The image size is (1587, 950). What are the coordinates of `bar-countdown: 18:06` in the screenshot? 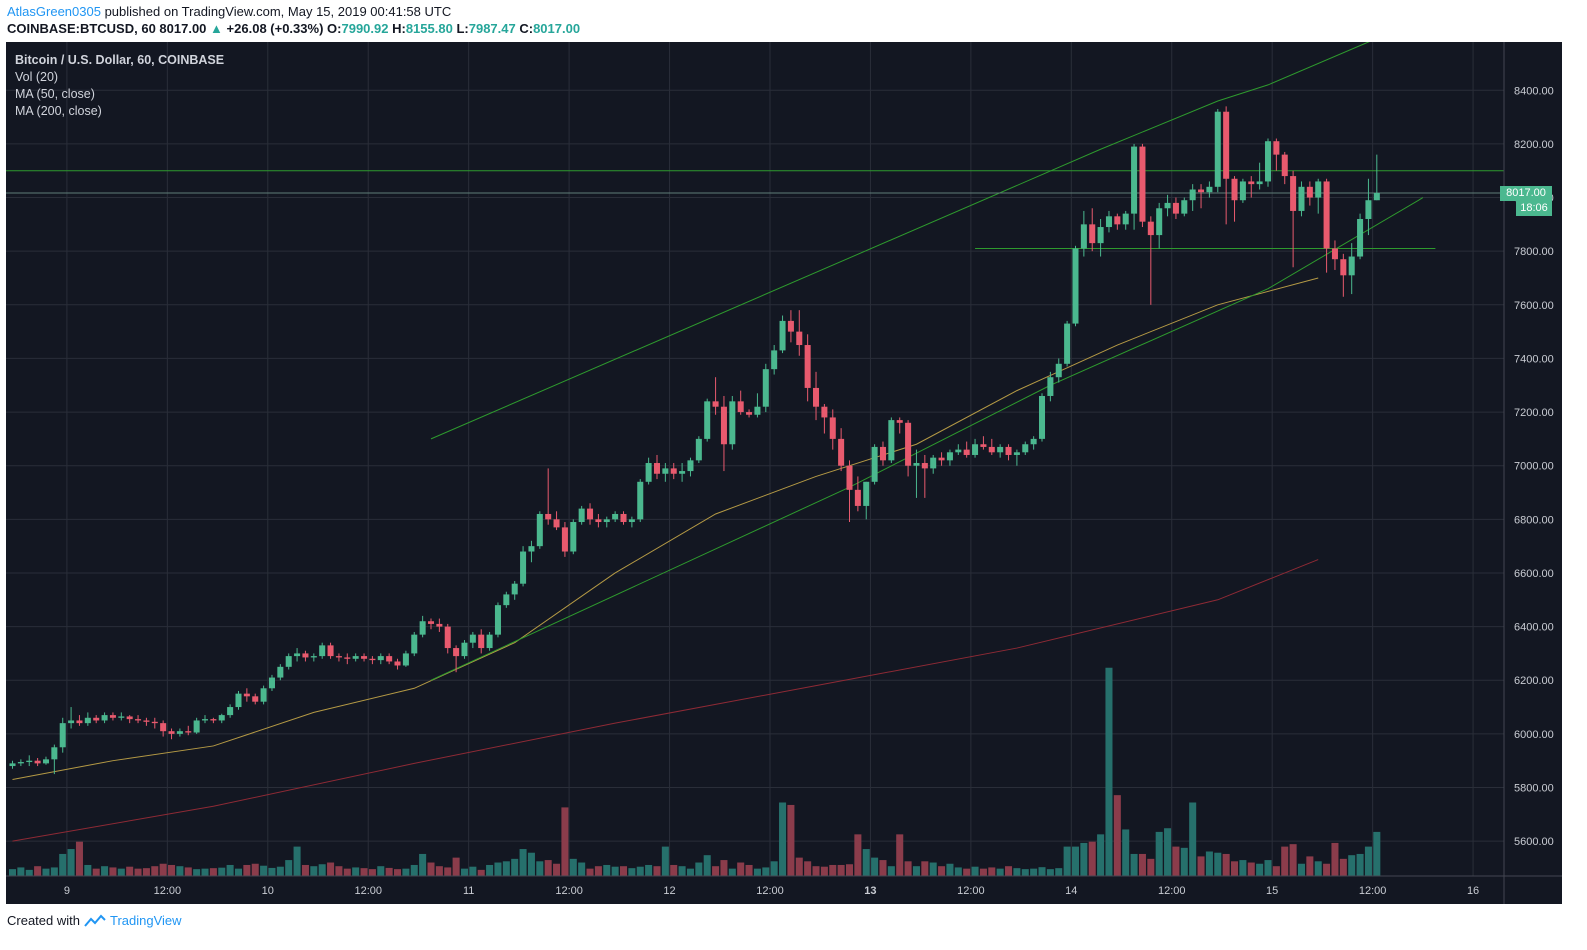 It's located at (1534, 208).